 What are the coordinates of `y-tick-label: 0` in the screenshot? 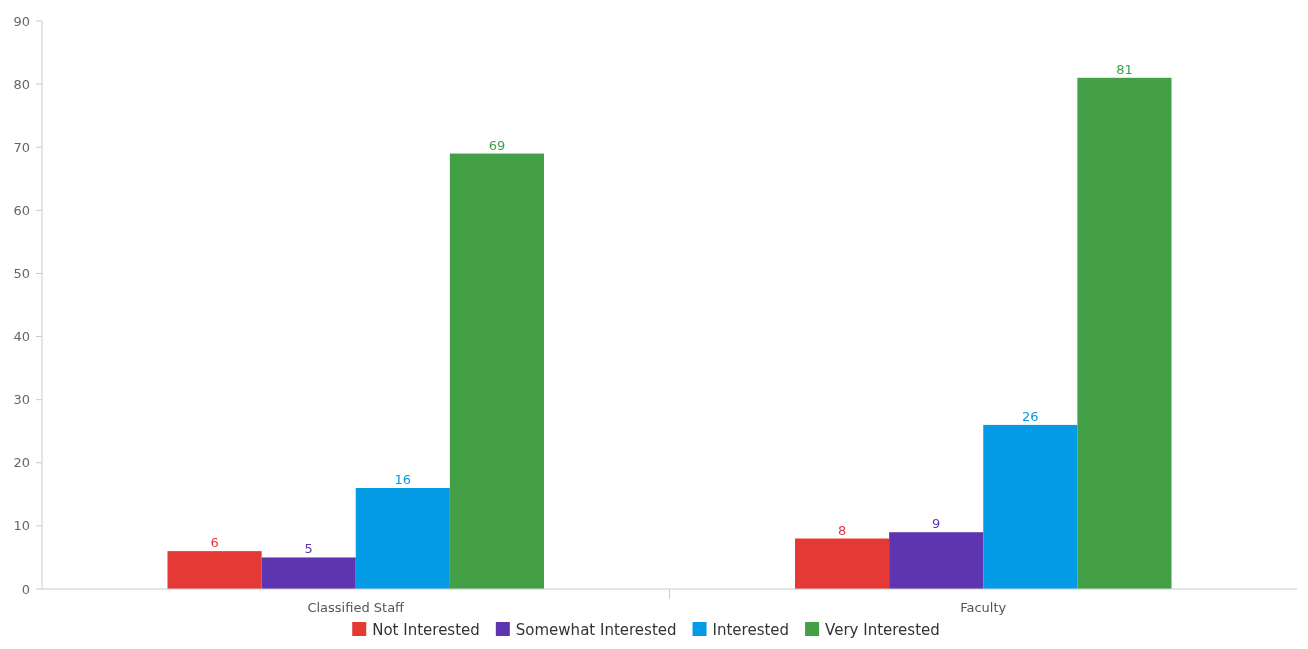 It's located at (25, 589).